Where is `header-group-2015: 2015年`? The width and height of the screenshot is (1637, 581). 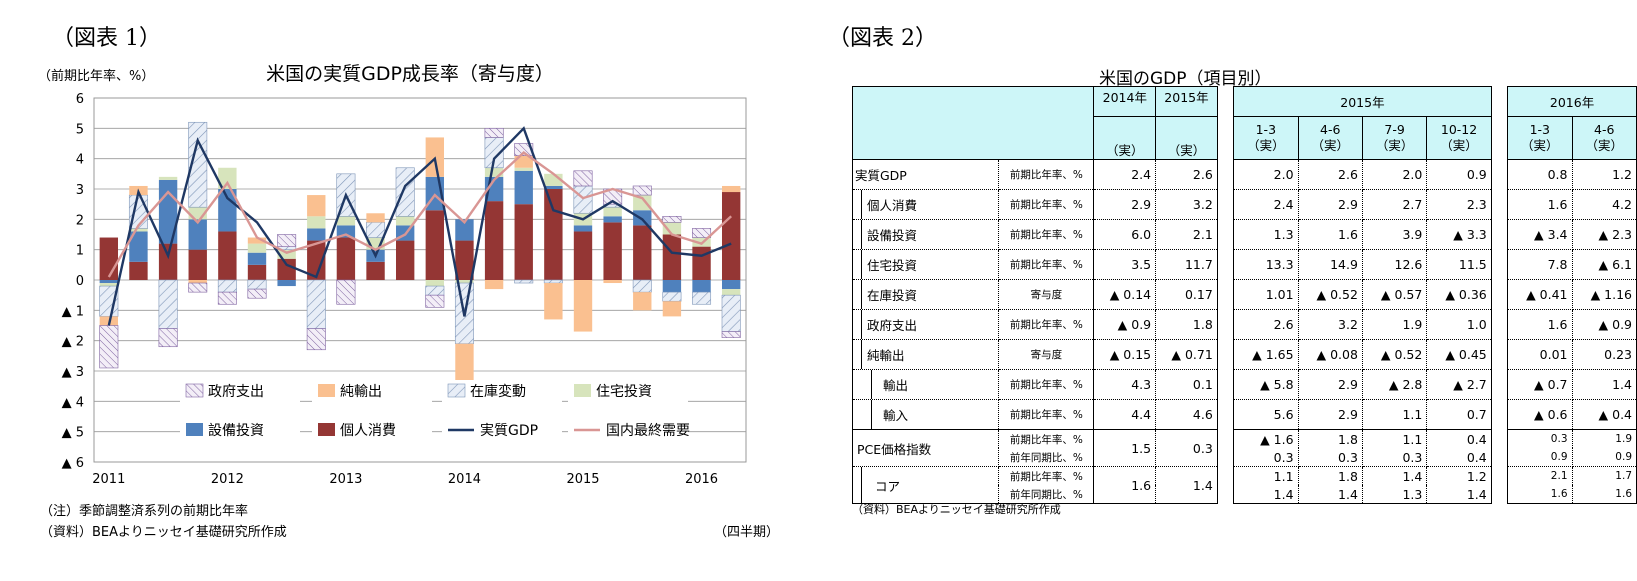
header-group-2015: 2015年 is located at coordinates (1362, 101).